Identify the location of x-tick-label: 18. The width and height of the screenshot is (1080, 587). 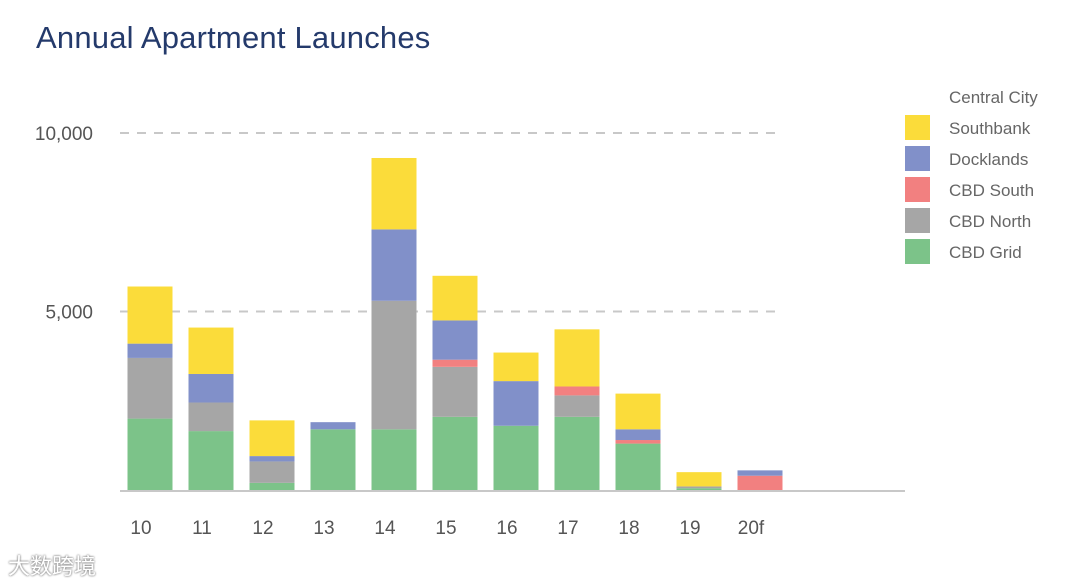
(628, 528).